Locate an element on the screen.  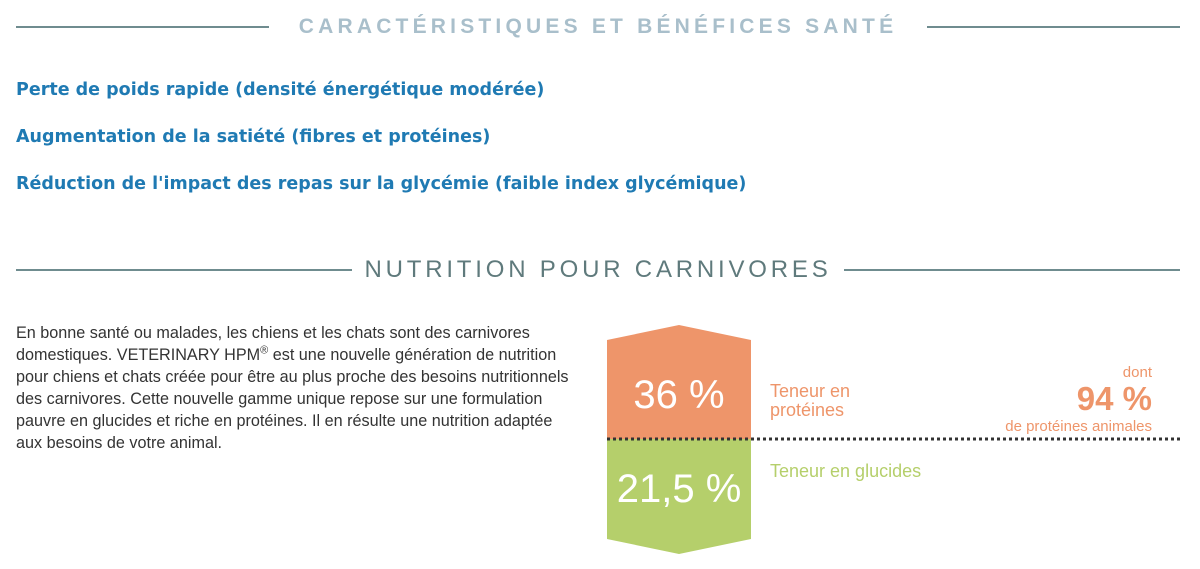
registered-mark: ® is located at coordinates (264, 350).